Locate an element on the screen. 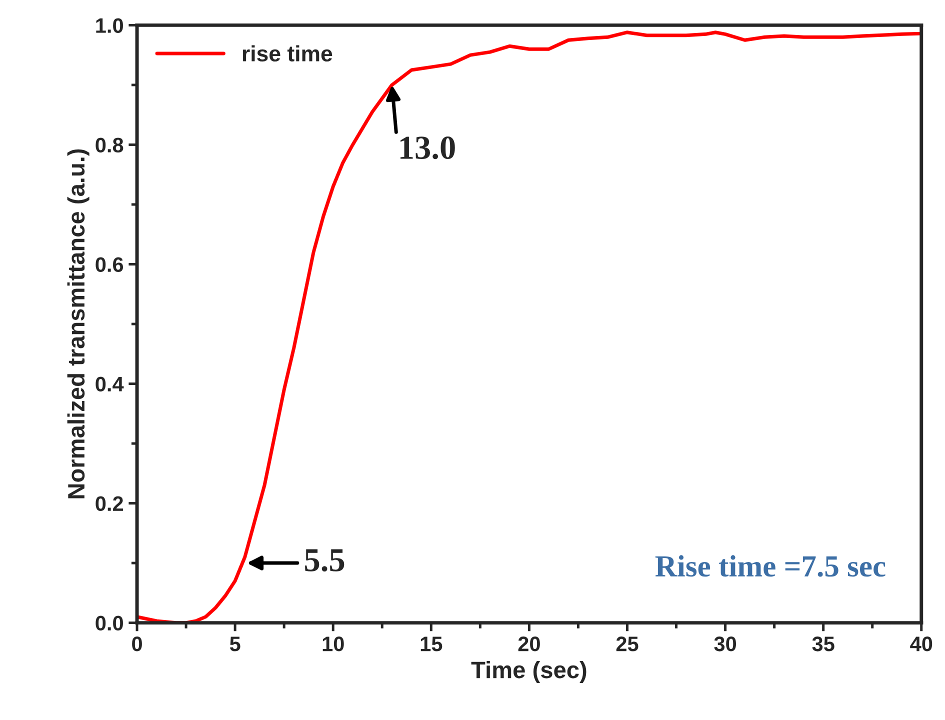 The height and width of the screenshot is (720, 945). x-tick-label: 20 is located at coordinates (529, 644).